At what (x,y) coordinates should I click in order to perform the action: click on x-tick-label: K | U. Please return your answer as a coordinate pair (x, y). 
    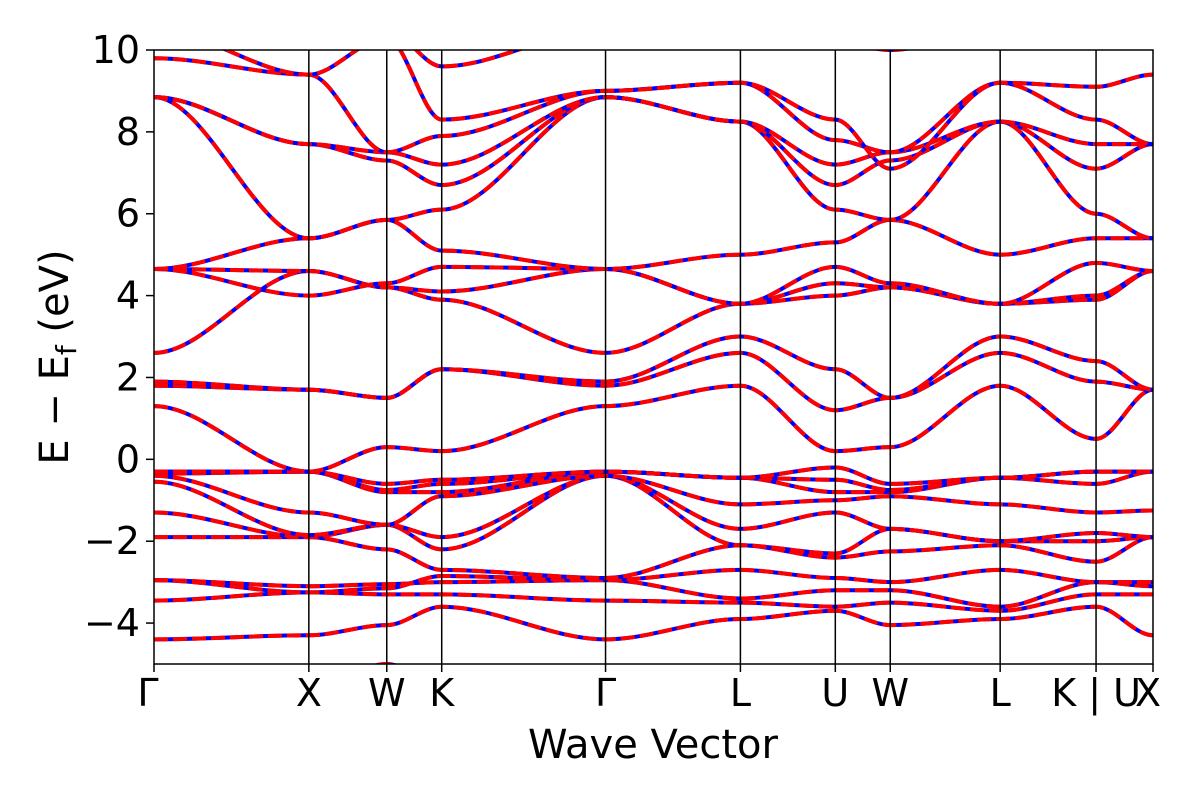
    Looking at the image, I should click on (1096, 693).